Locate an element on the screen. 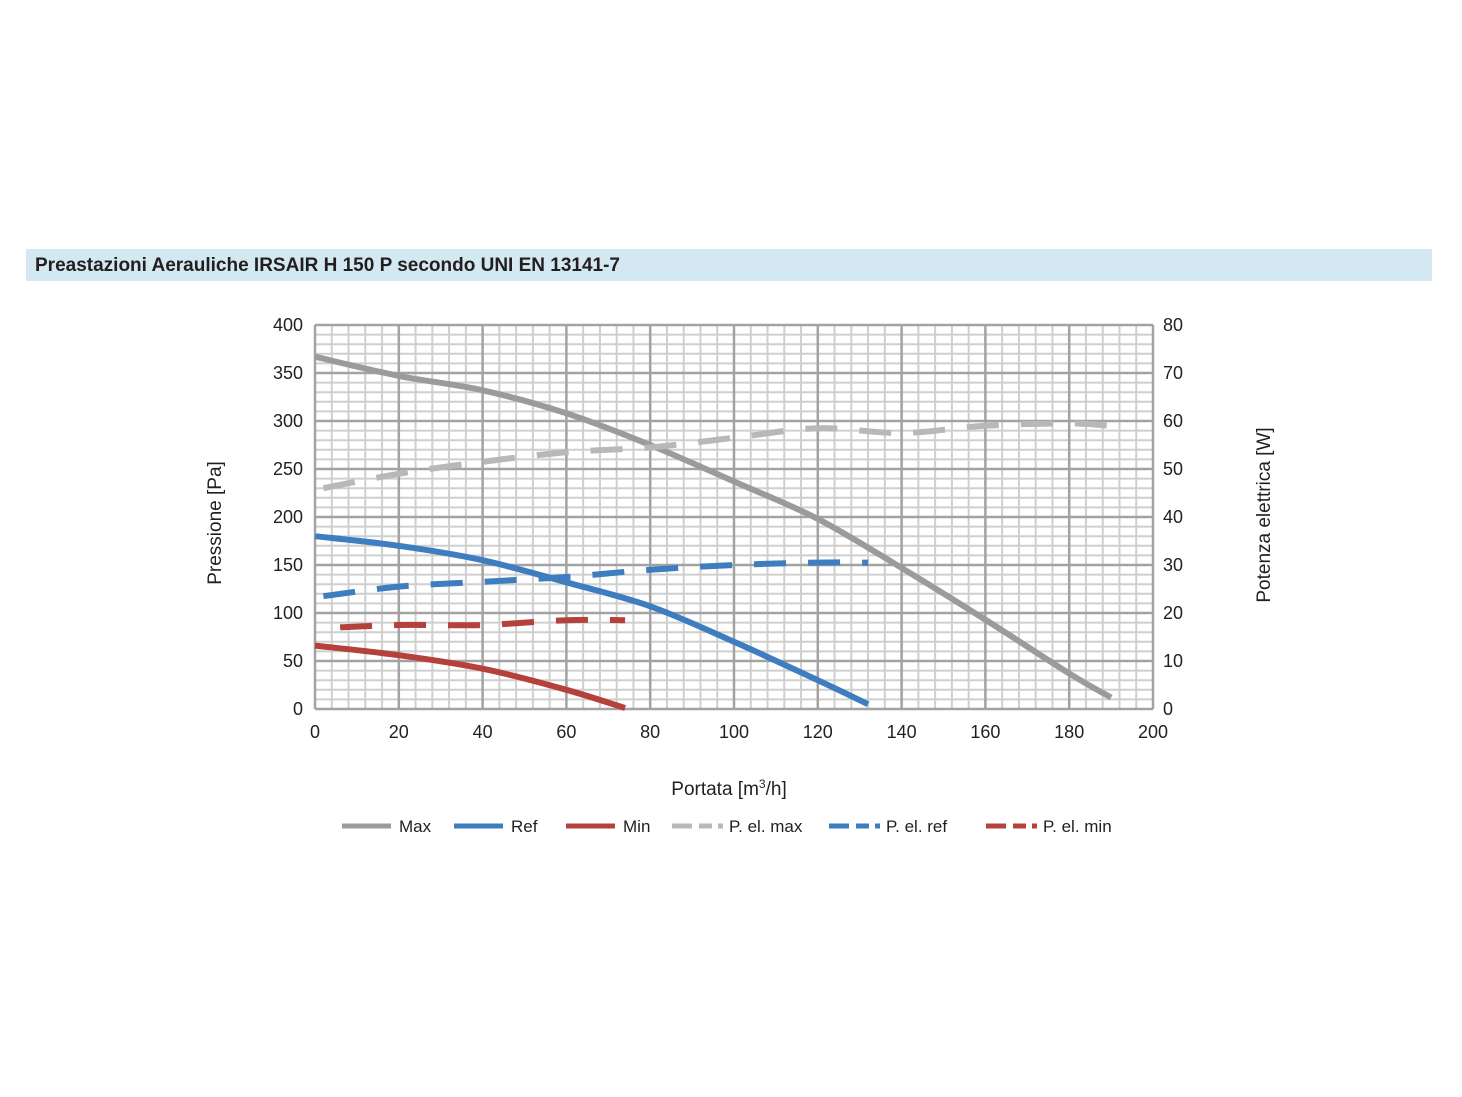 Image resolution: width=1462 pixels, height=1097 pixels. y-tick-label: 400 is located at coordinates (288, 325).